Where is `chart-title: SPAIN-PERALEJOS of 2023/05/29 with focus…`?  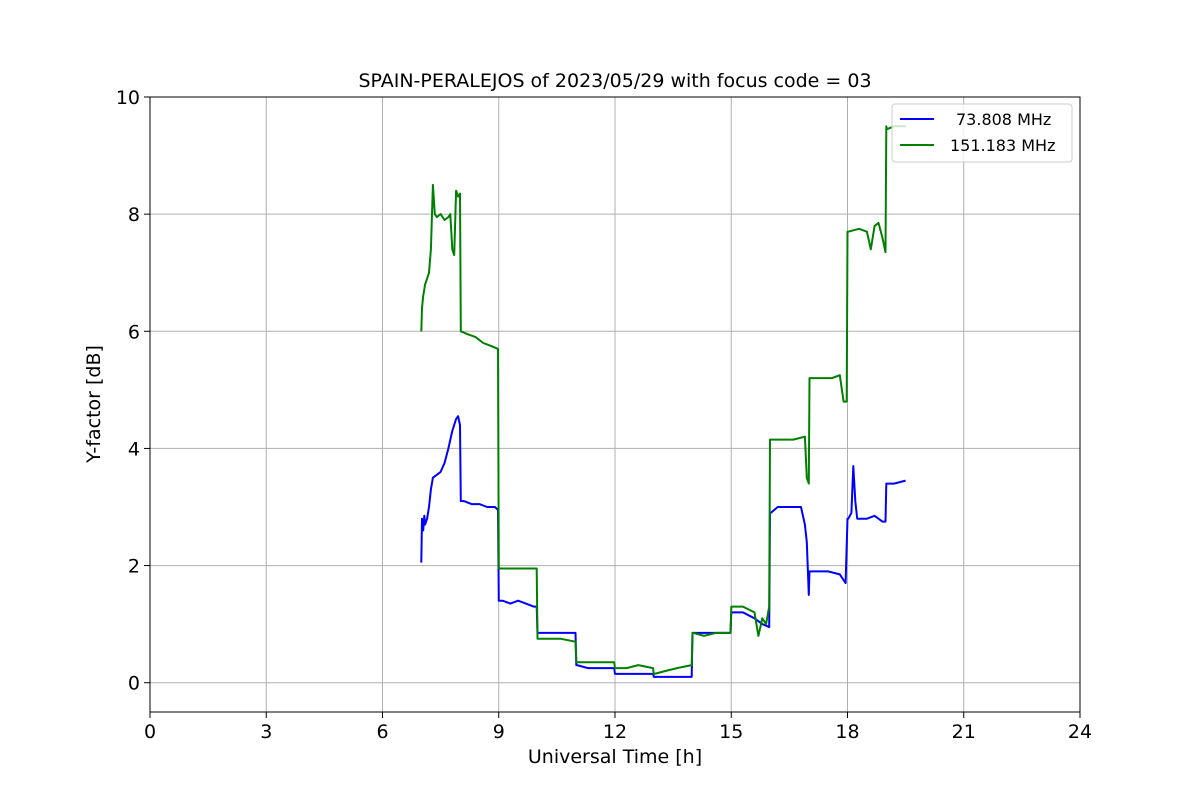
chart-title: SPAIN-PERALEJOS of 2023/05/29 with focus… is located at coordinates (614, 81).